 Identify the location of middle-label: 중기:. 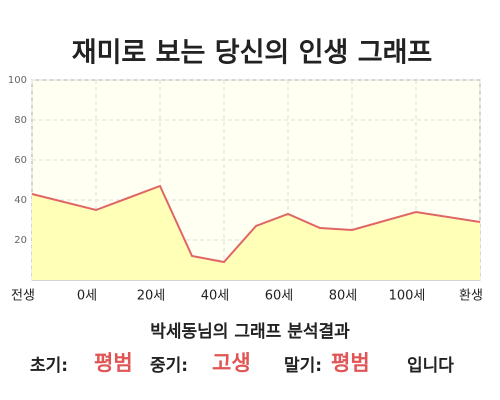
(169, 366).